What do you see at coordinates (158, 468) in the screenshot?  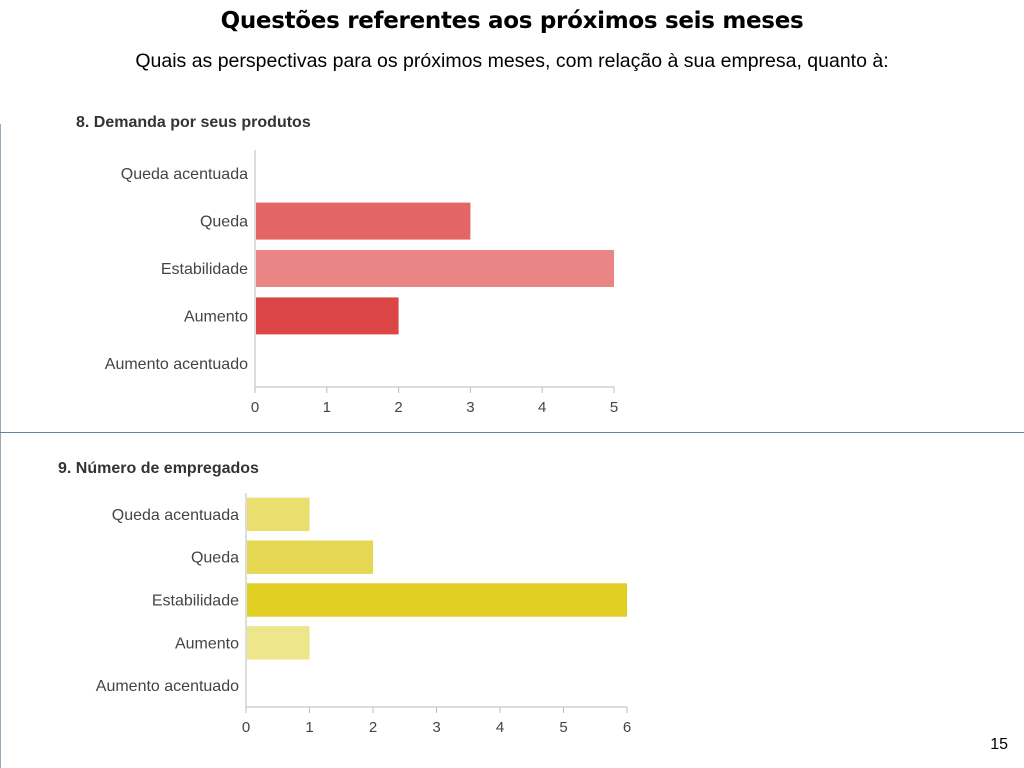 I see `chart-title: 9. Número de empregados` at bounding box center [158, 468].